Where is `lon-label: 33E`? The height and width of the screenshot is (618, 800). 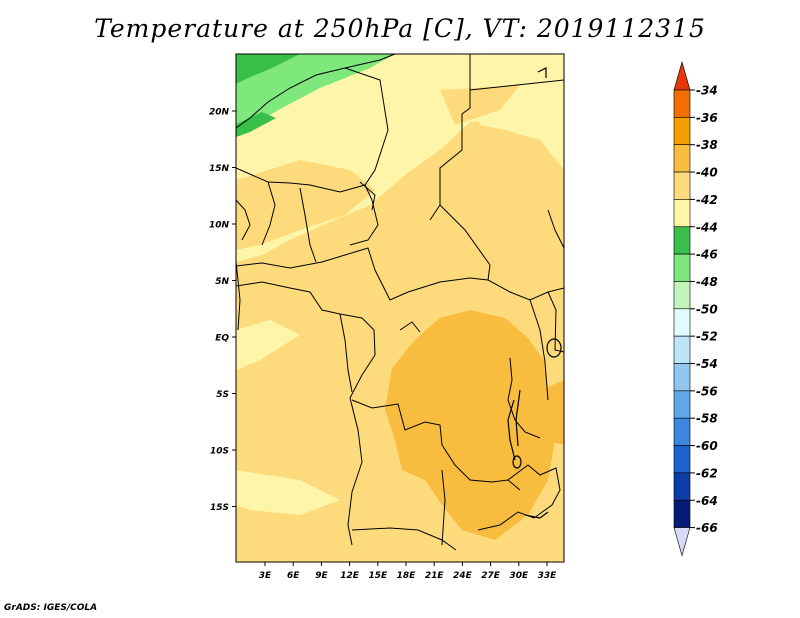 lon-label: 33E is located at coordinates (548, 576).